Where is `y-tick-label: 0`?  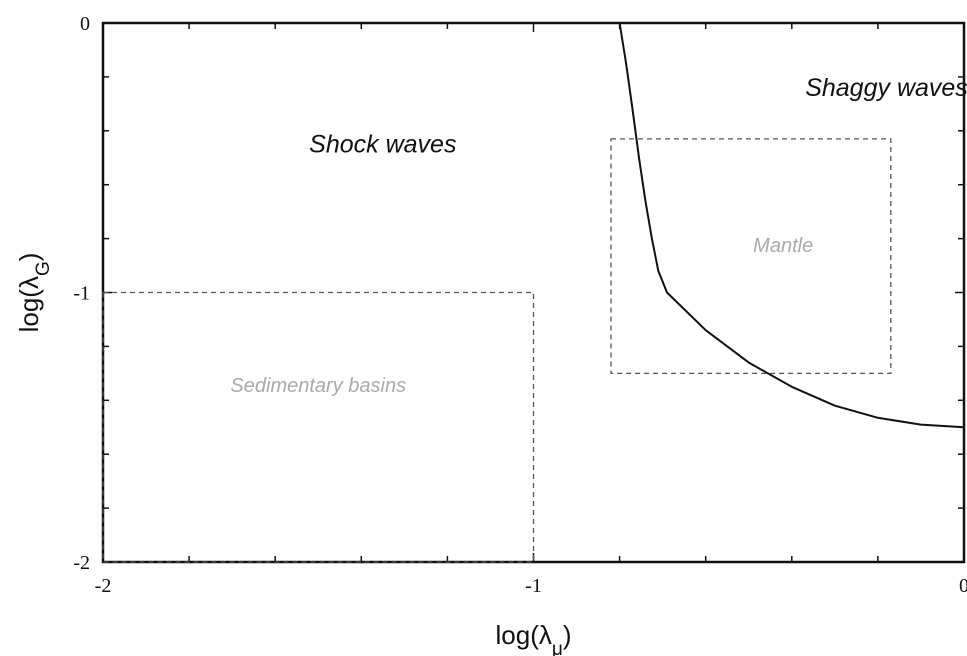
y-tick-label: 0 is located at coordinates (85, 24).